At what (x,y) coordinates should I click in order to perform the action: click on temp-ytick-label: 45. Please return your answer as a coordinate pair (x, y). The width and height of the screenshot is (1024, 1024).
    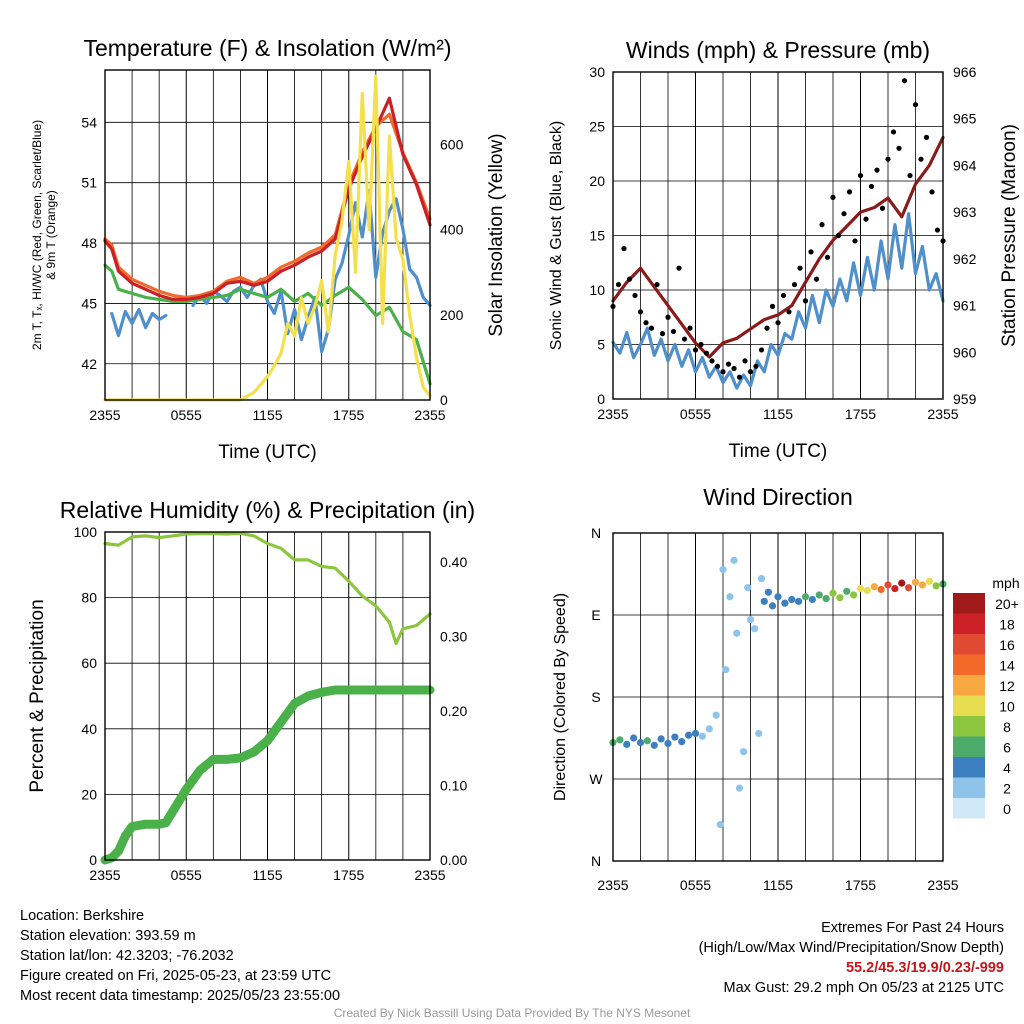
    Looking at the image, I should click on (89, 303).